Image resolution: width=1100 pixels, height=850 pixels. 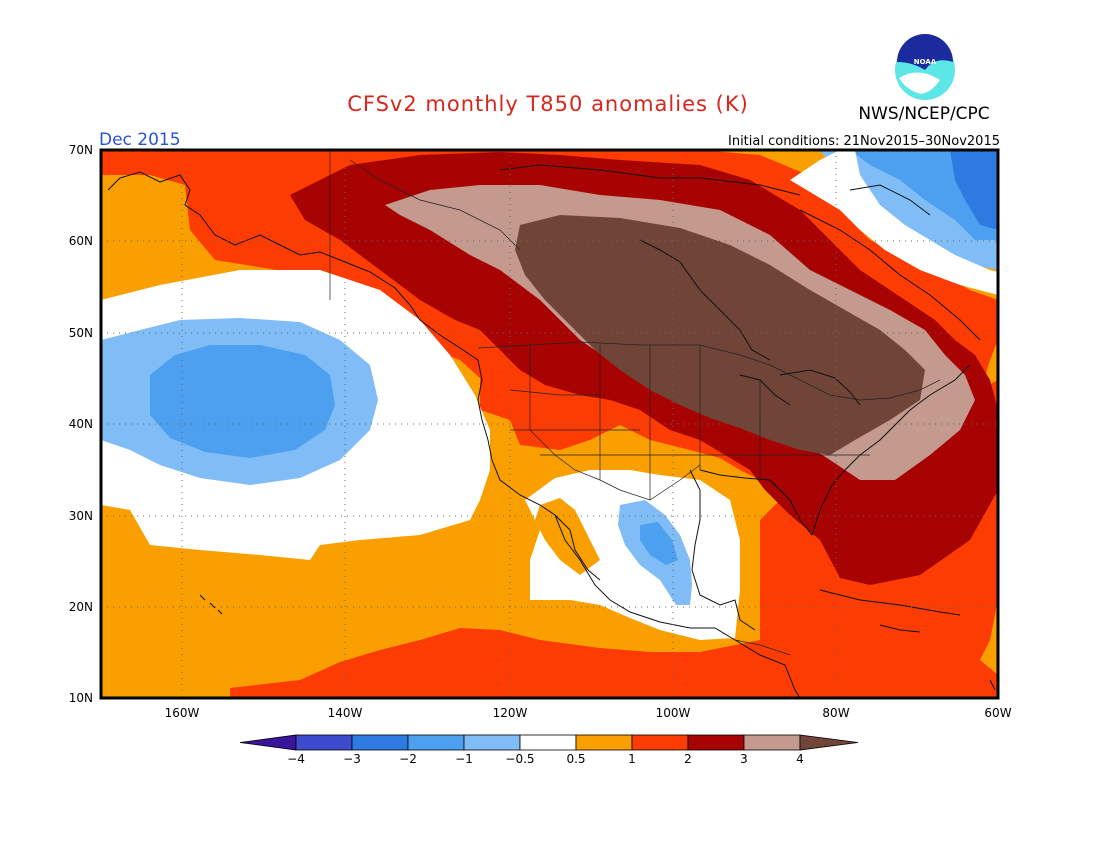 What do you see at coordinates (997, 713) in the screenshot?
I see `lon-label: 60W` at bounding box center [997, 713].